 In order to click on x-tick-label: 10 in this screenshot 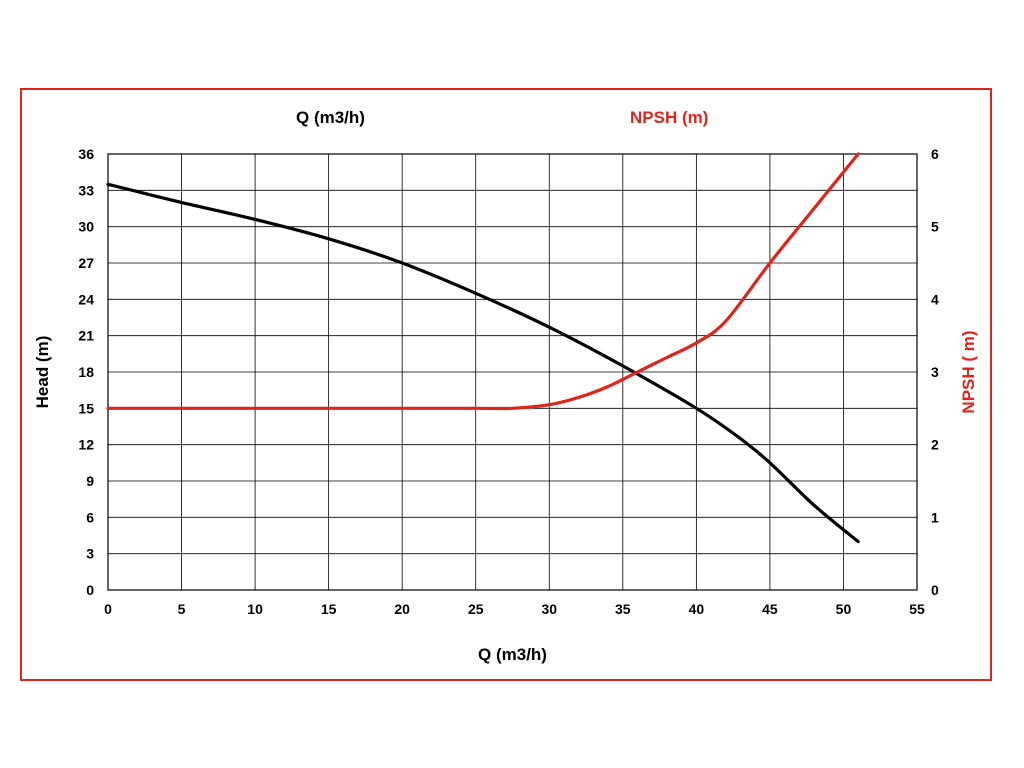, I will do `click(255, 609)`.